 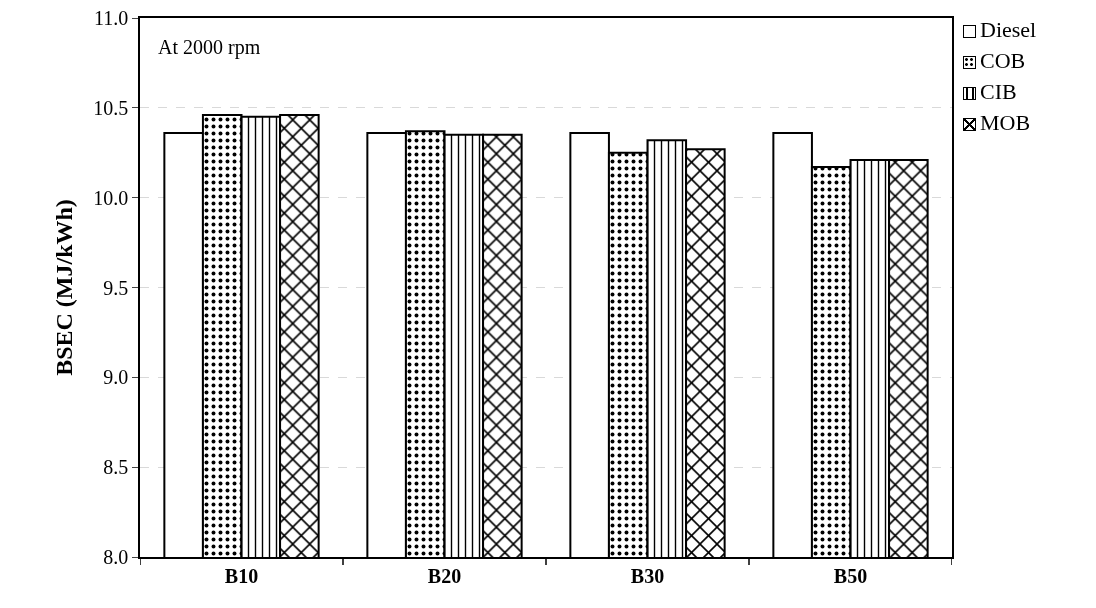 What do you see at coordinates (1003, 60) in the screenshot?
I see `legend-label: COB` at bounding box center [1003, 60].